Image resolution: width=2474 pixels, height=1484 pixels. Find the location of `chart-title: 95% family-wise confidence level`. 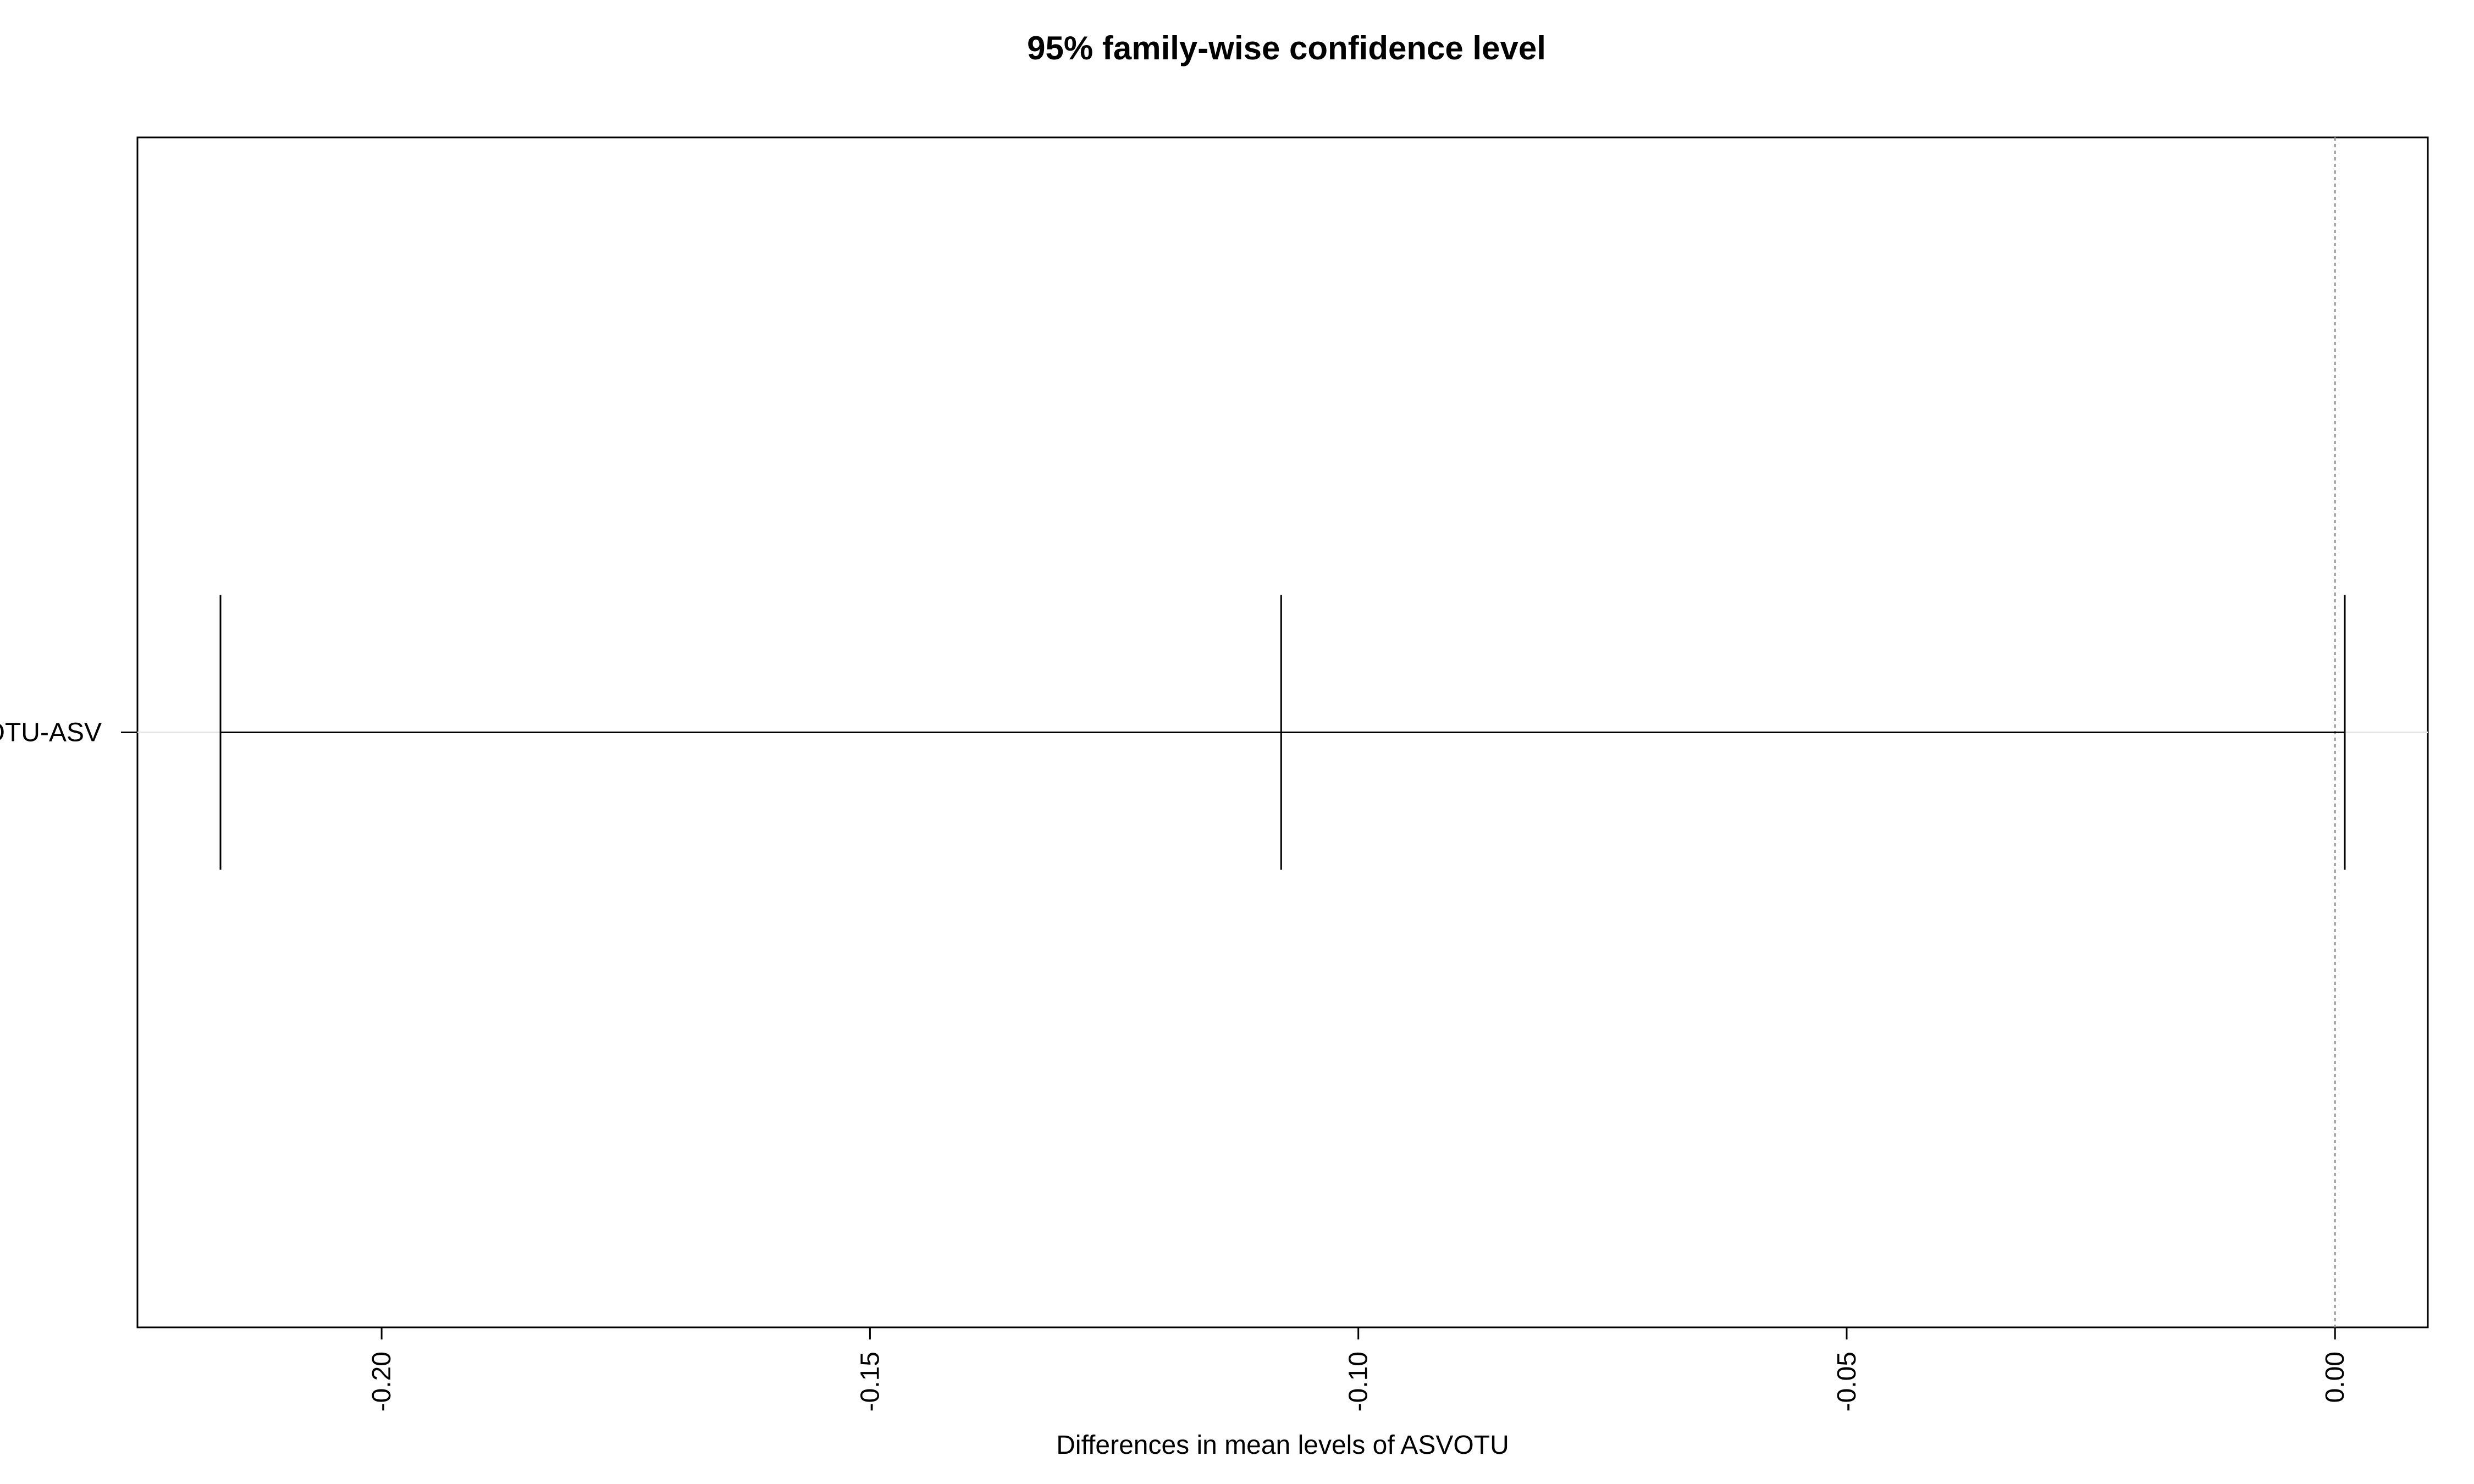

chart-title: 95% family-wise confidence level is located at coordinates (1286, 48).